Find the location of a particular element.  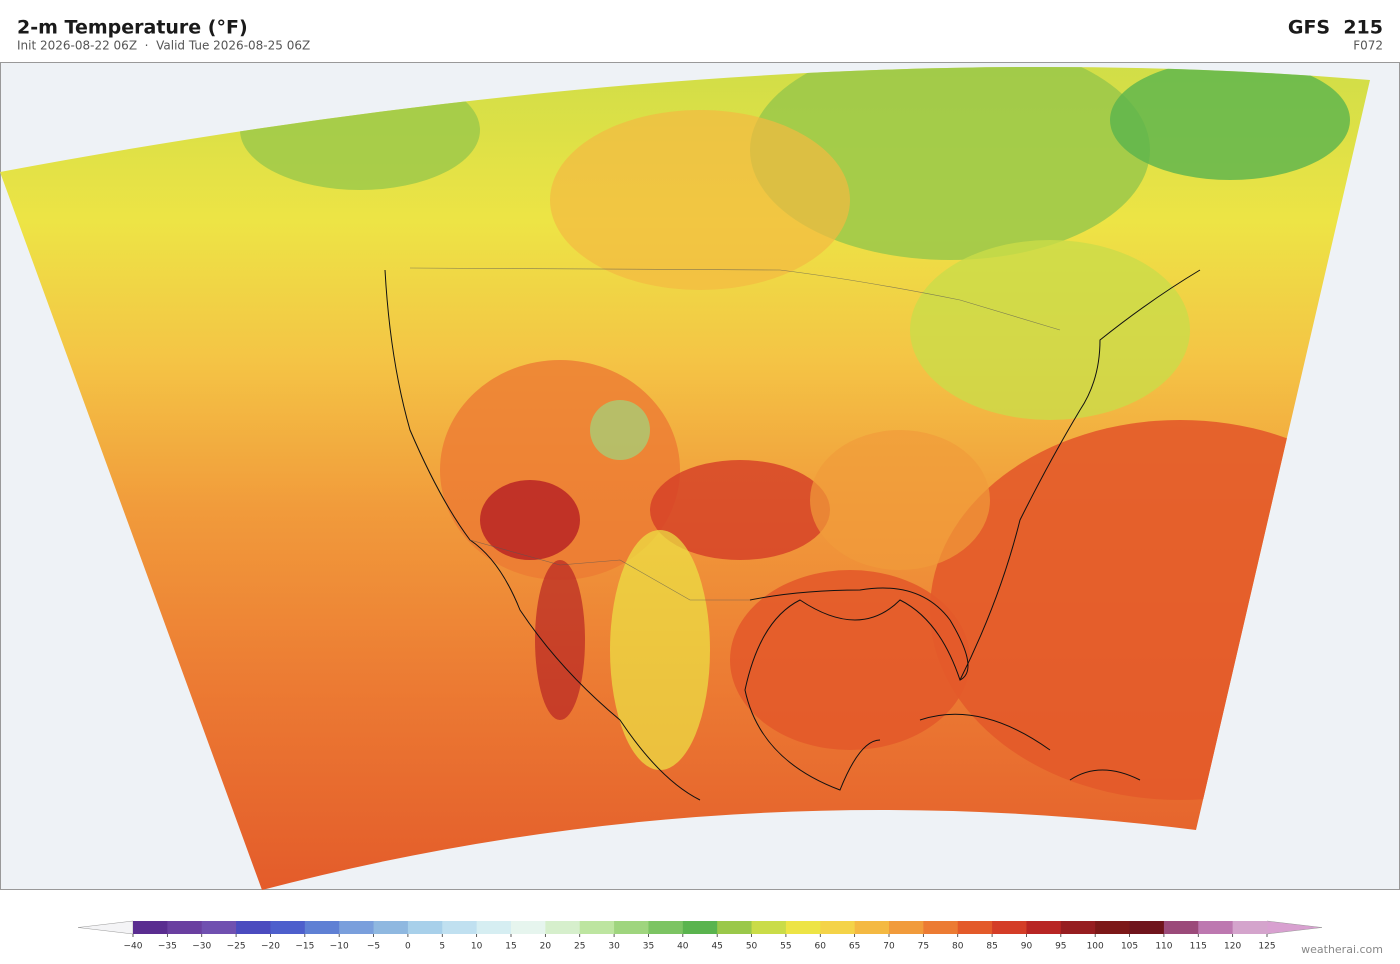

colorbar-tick-label: 10 is located at coordinates (477, 947).